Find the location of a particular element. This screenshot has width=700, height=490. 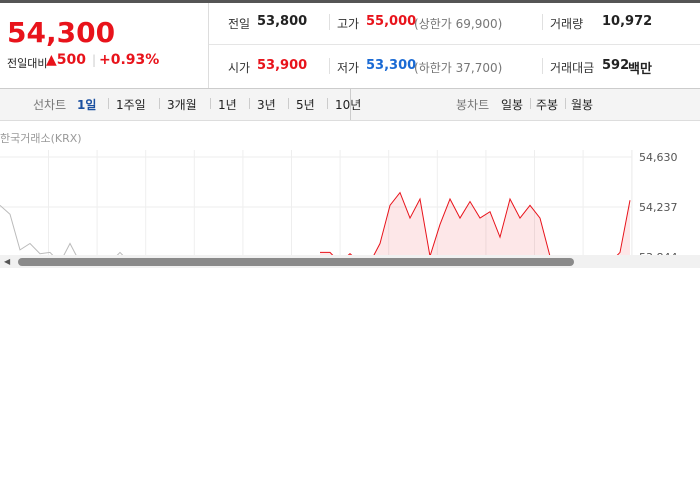

change: ▲500 is located at coordinates (66, 60).